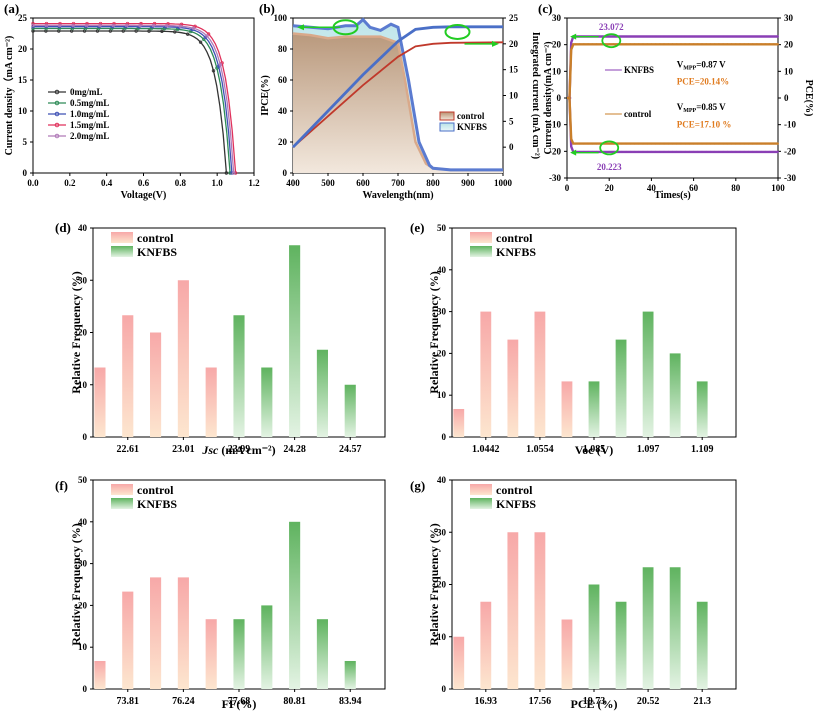 This screenshot has width=813, height=727. I want to click on arrow-right-head, so click(495, 43).